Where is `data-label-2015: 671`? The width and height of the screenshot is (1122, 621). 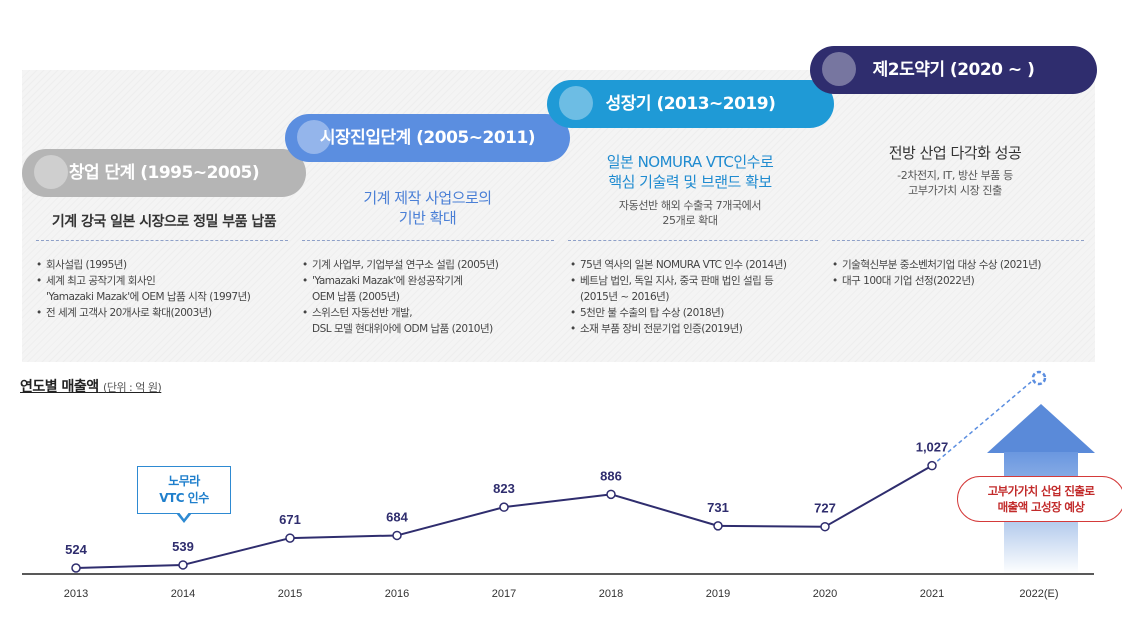
data-label-2015: 671 is located at coordinates (290, 519).